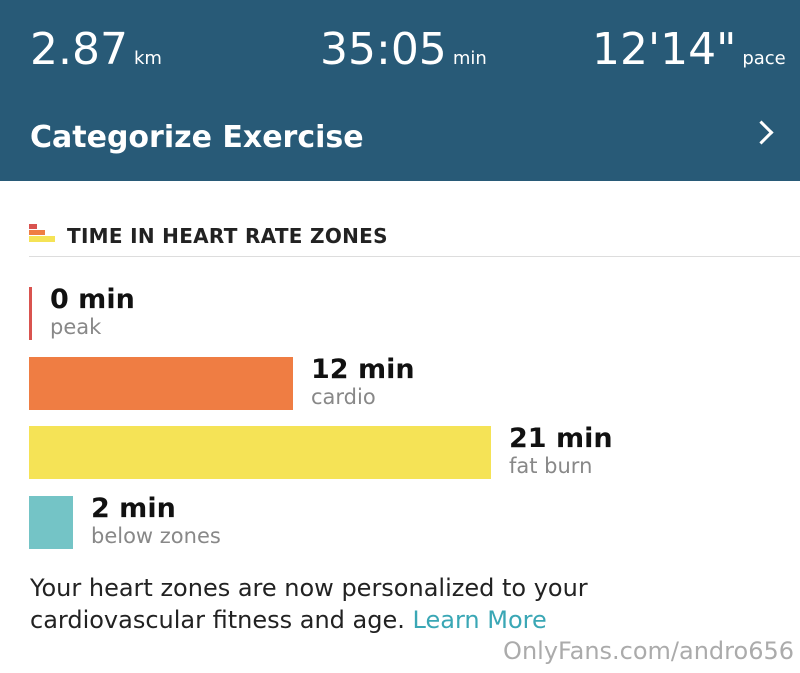 Image resolution: width=800 pixels, height=673 pixels. I want to click on value-label: 2 min, so click(133, 508).